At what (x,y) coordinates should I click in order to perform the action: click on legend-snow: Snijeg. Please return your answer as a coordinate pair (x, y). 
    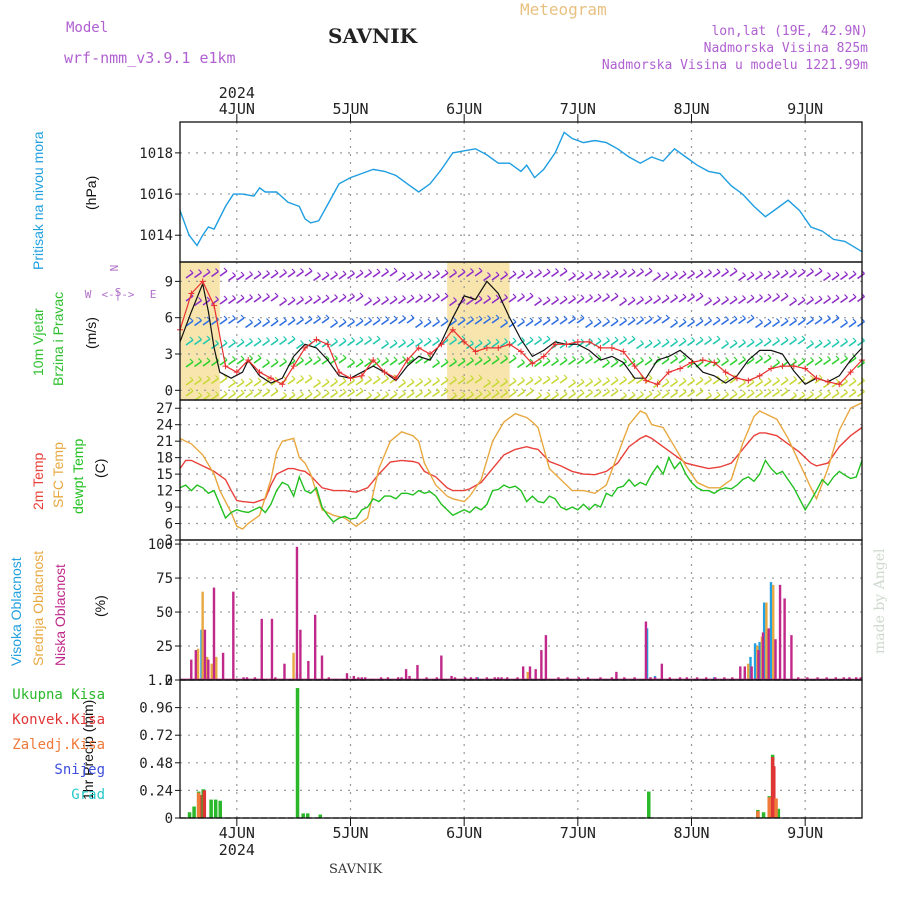
    Looking at the image, I should click on (79, 770).